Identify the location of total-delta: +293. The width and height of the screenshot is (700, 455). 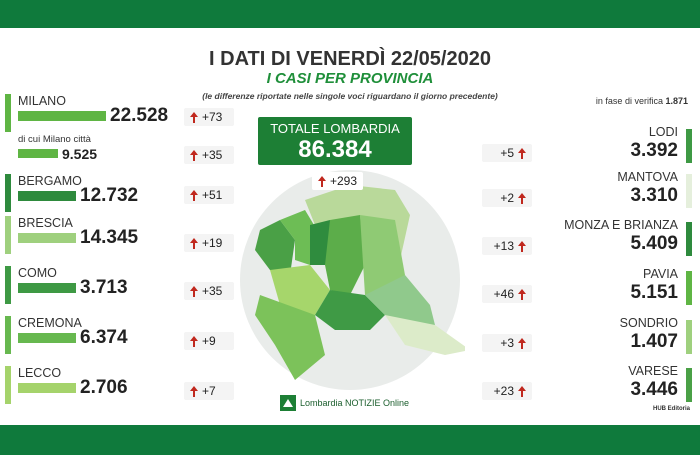
(338, 181).